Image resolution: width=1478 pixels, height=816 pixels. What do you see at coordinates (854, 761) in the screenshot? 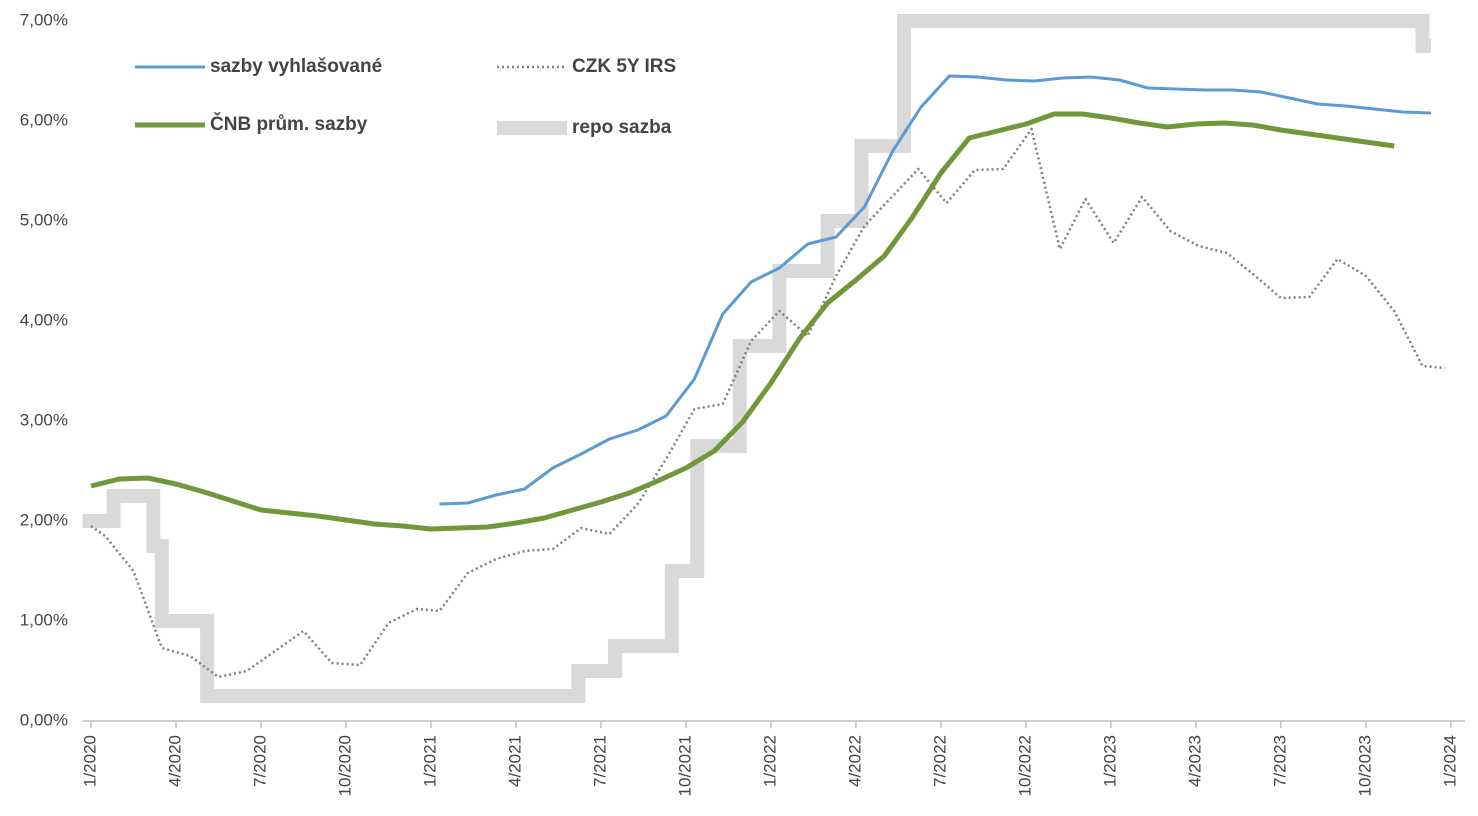
I see `x-tick-label: 4/2022` at bounding box center [854, 761].